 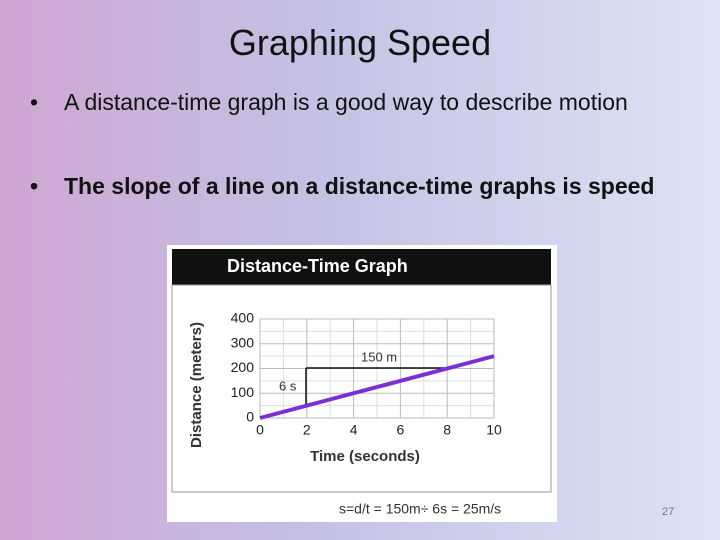 What do you see at coordinates (494, 430) in the screenshot?
I see `x-tick-label: 10` at bounding box center [494, 430].